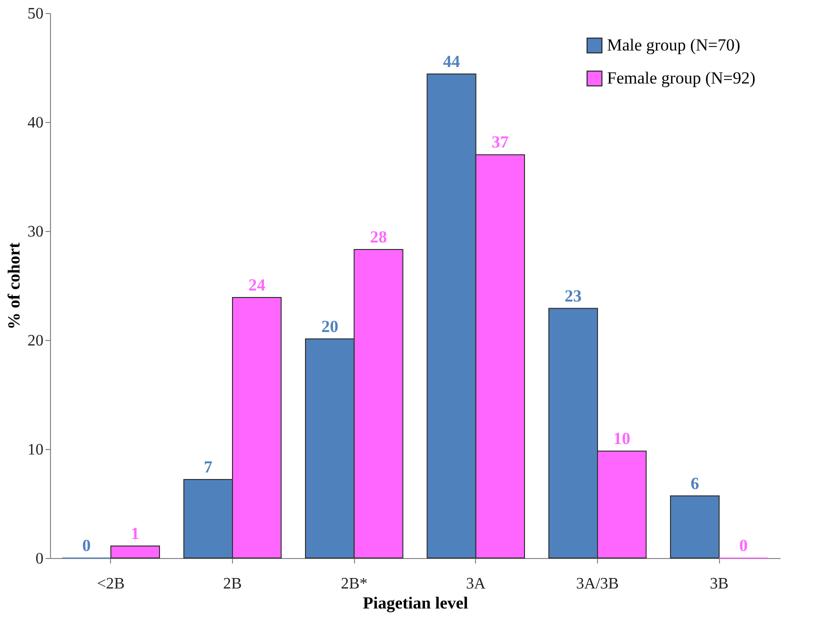 The width and height of the screenshot is (830, 644). Describe the element at coordinates (354, 584) in the screenshot. I see `x-tick-label: 2B*` at that location.